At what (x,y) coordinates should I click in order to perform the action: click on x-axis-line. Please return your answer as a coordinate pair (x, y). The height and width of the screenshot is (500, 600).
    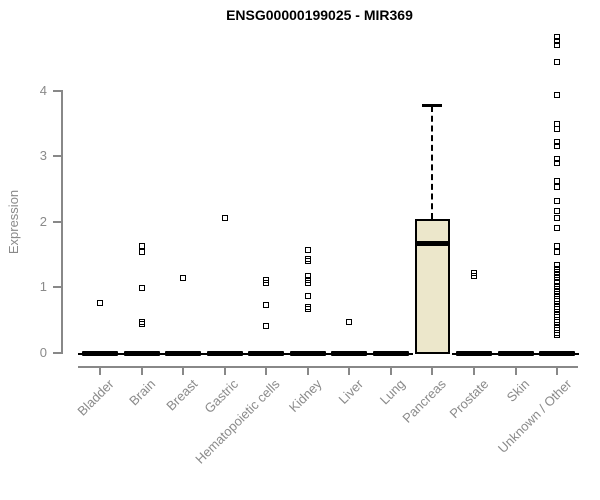
    Looking at the image, I should click on (328, 367).